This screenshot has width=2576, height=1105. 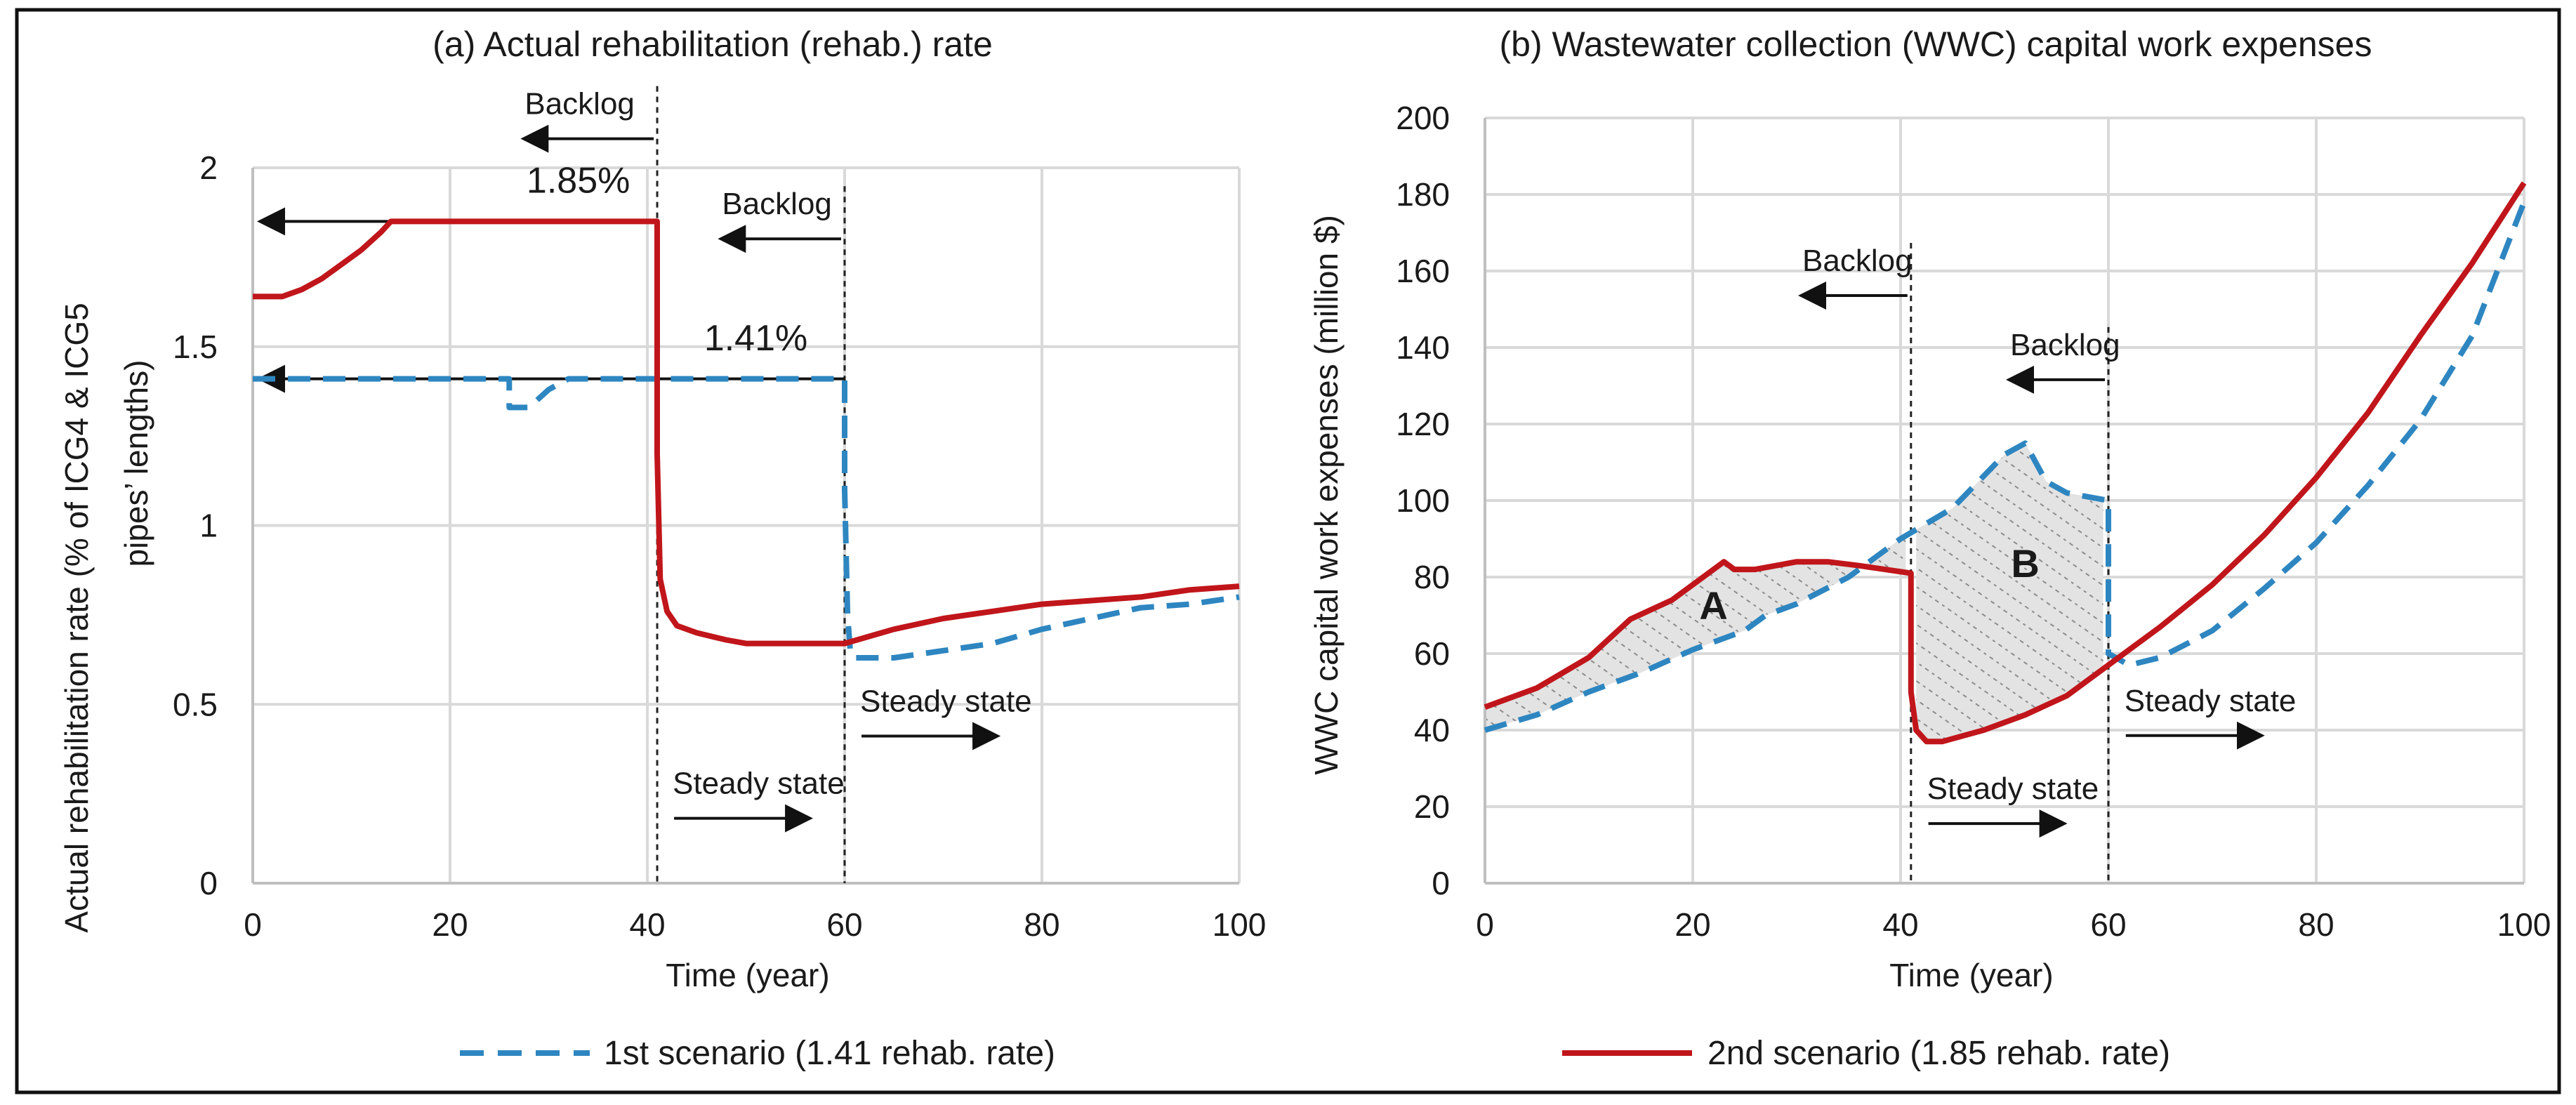 What do you see at coordinates (195, 525) in the screenshot?
I see `panel-a-y-ticks: 0 0.5 1 1.5 2` at bounding box center [195, 525].